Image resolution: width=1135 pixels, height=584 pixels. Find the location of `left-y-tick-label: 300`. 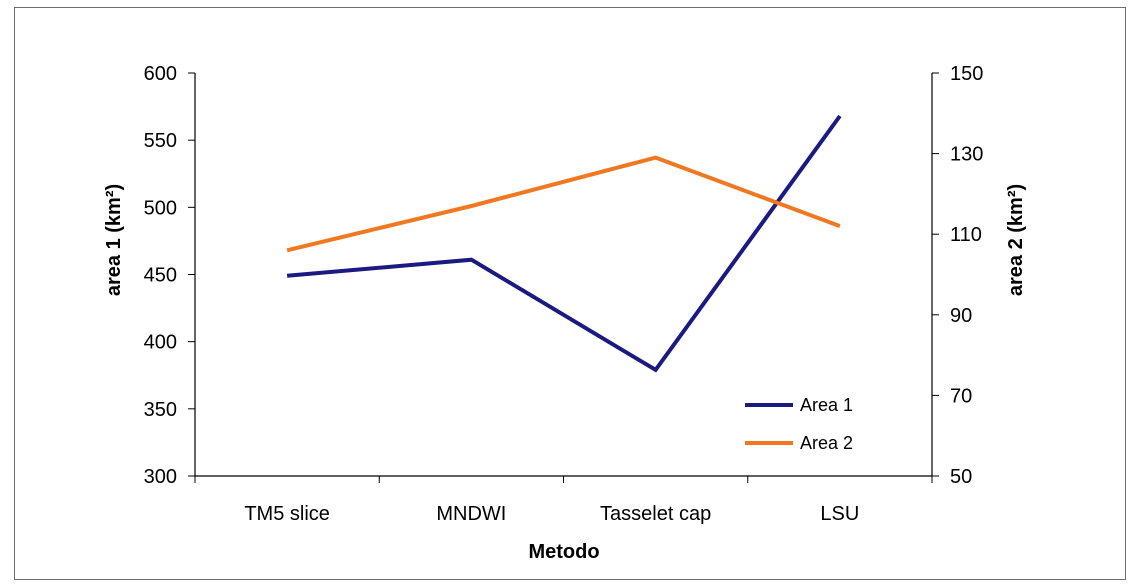

left-y-tick-label: 300 is located at coordinates (160, 477).